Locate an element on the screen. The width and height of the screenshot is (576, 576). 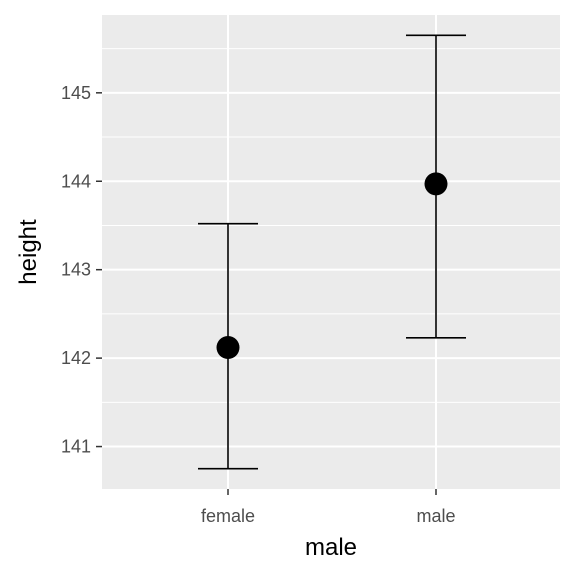
x-tick-label: female is located at coordinates (228, 516).